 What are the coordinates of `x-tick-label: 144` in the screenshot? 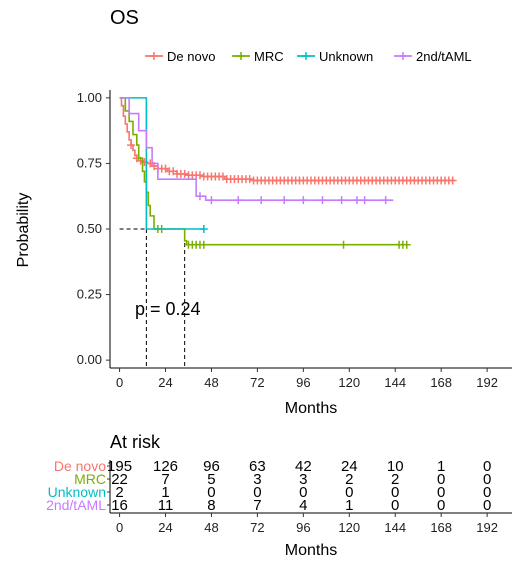 It's located at (395, 382).